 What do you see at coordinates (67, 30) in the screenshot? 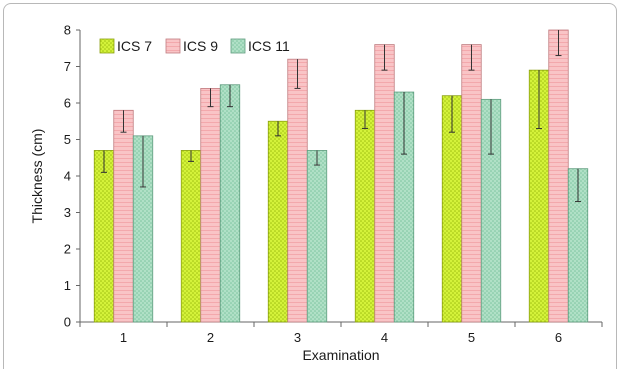
I see `y-tick-label: 8` at bounding box center [67, 30].